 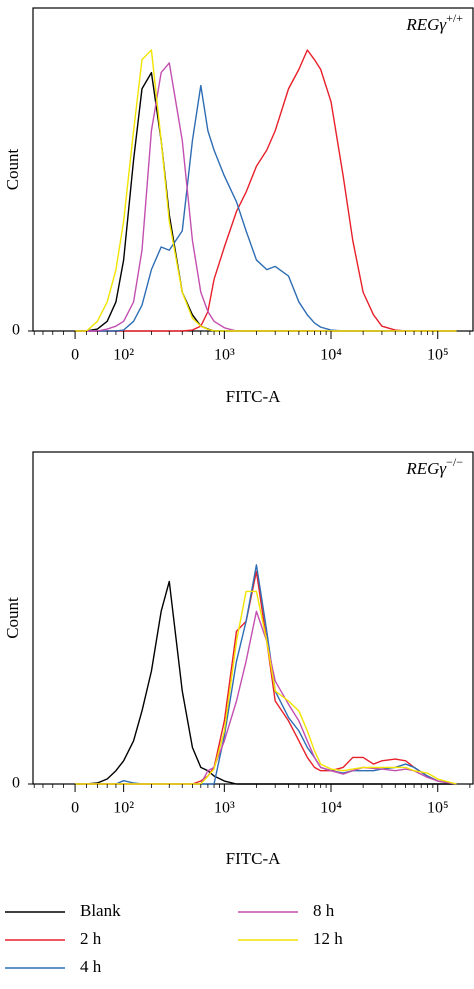 I want to click on legend-label: 12 h, so click(x=328, y=938).